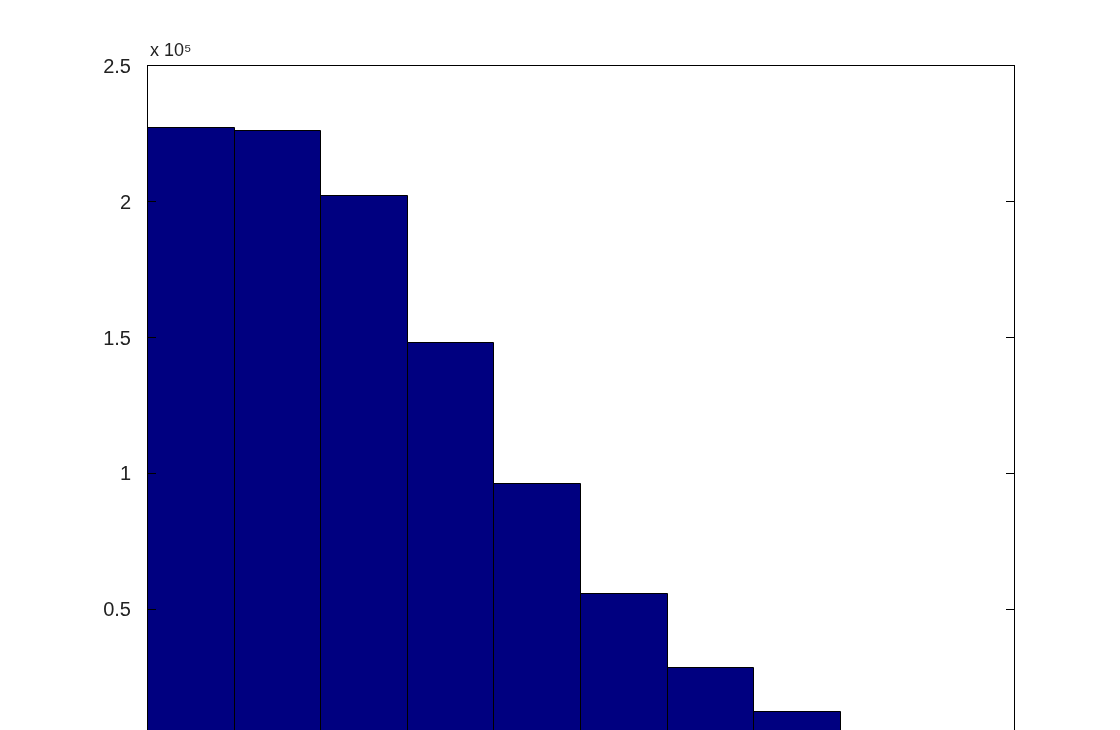  What do you see at coordinates (125, 473) in the screenshot?
I see `y-tick-label: 1` at bounding box center [125, 473].